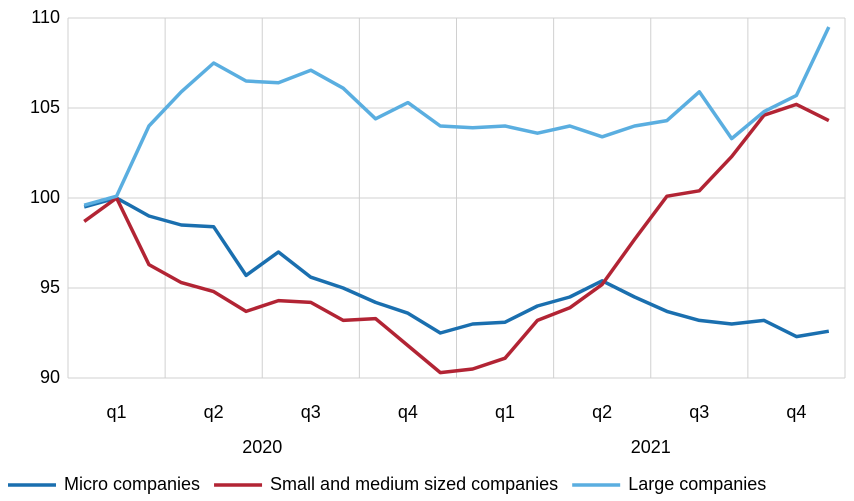  I want to click on y-tick-label: 90, so click(50, 377).